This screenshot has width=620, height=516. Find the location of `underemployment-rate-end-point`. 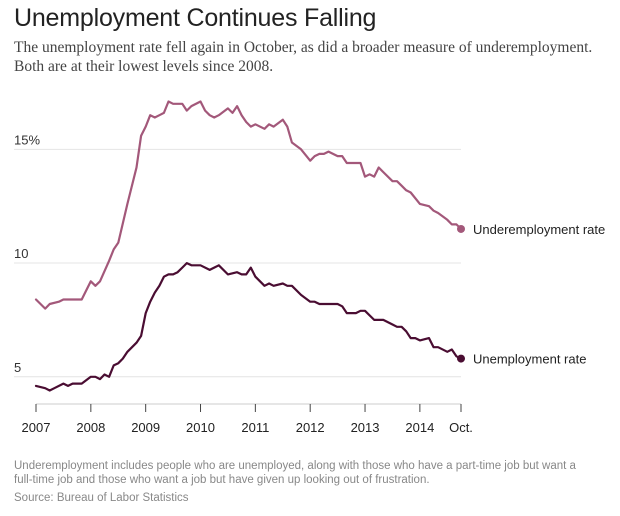

underemployment-rate-end-point is located at coordinates (461, 228).